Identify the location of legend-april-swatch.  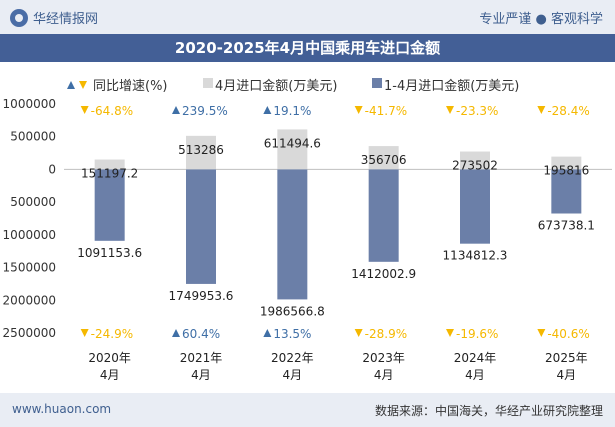
(208, 83).